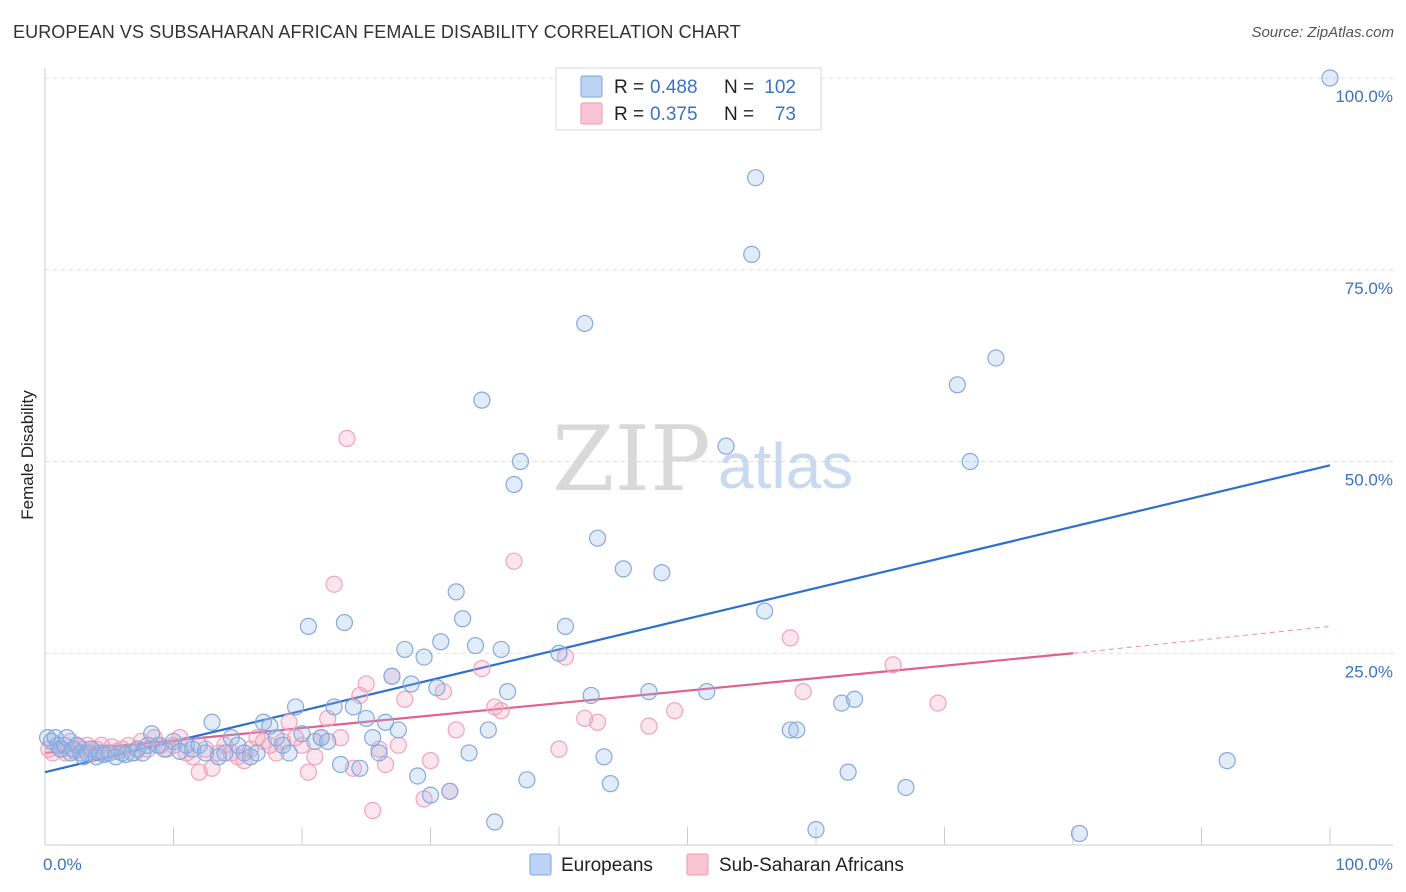 The width and height of the screenshot is (1406, 892). I want to click on y-tick-labels: 25.0% 50.0% 75.0% 100.0%, so click(1364, 384).